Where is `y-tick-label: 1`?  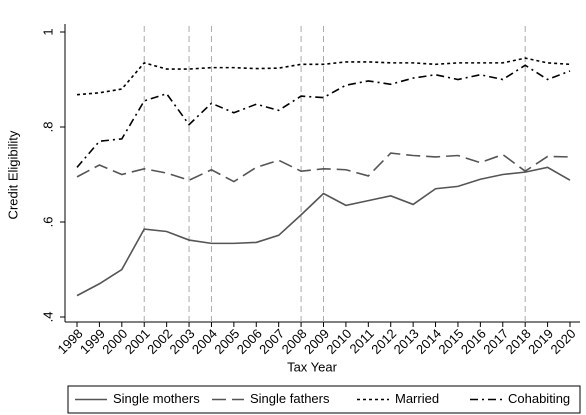
y-tick-label: 1 is located at coordinates (47, 31).